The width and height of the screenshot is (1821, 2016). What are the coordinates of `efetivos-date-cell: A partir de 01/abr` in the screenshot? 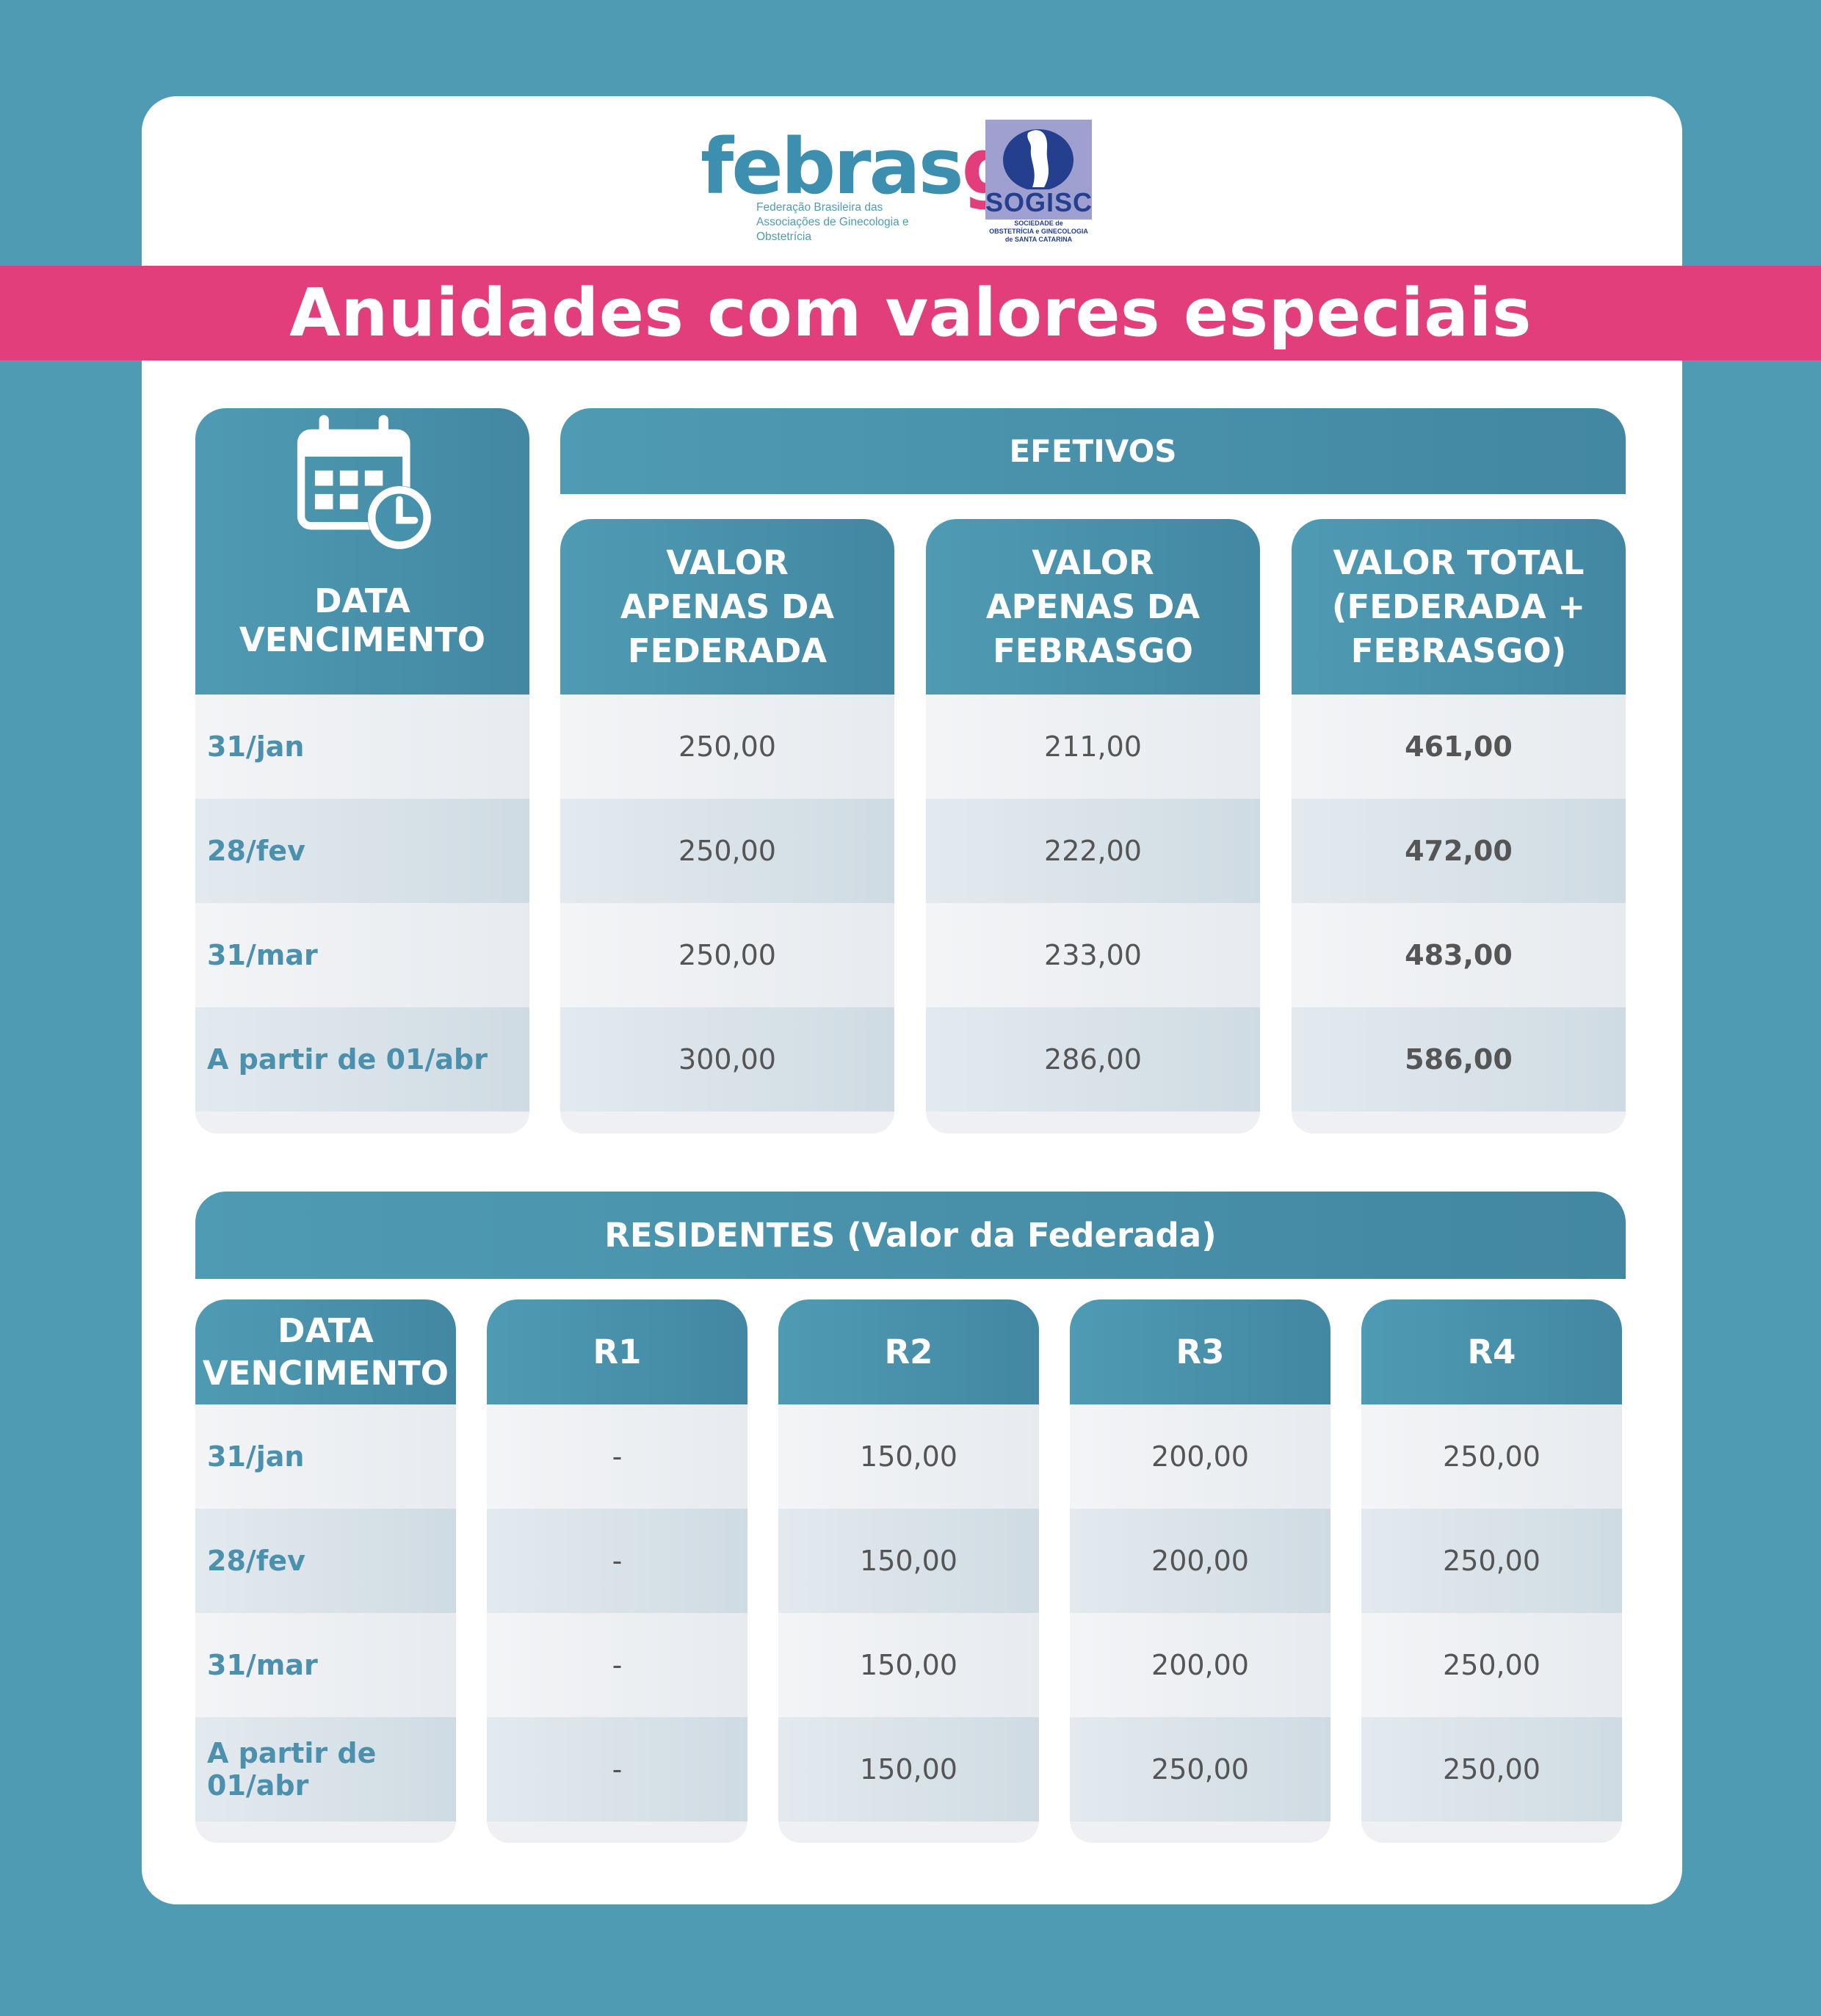 It's located at (362, 1059).